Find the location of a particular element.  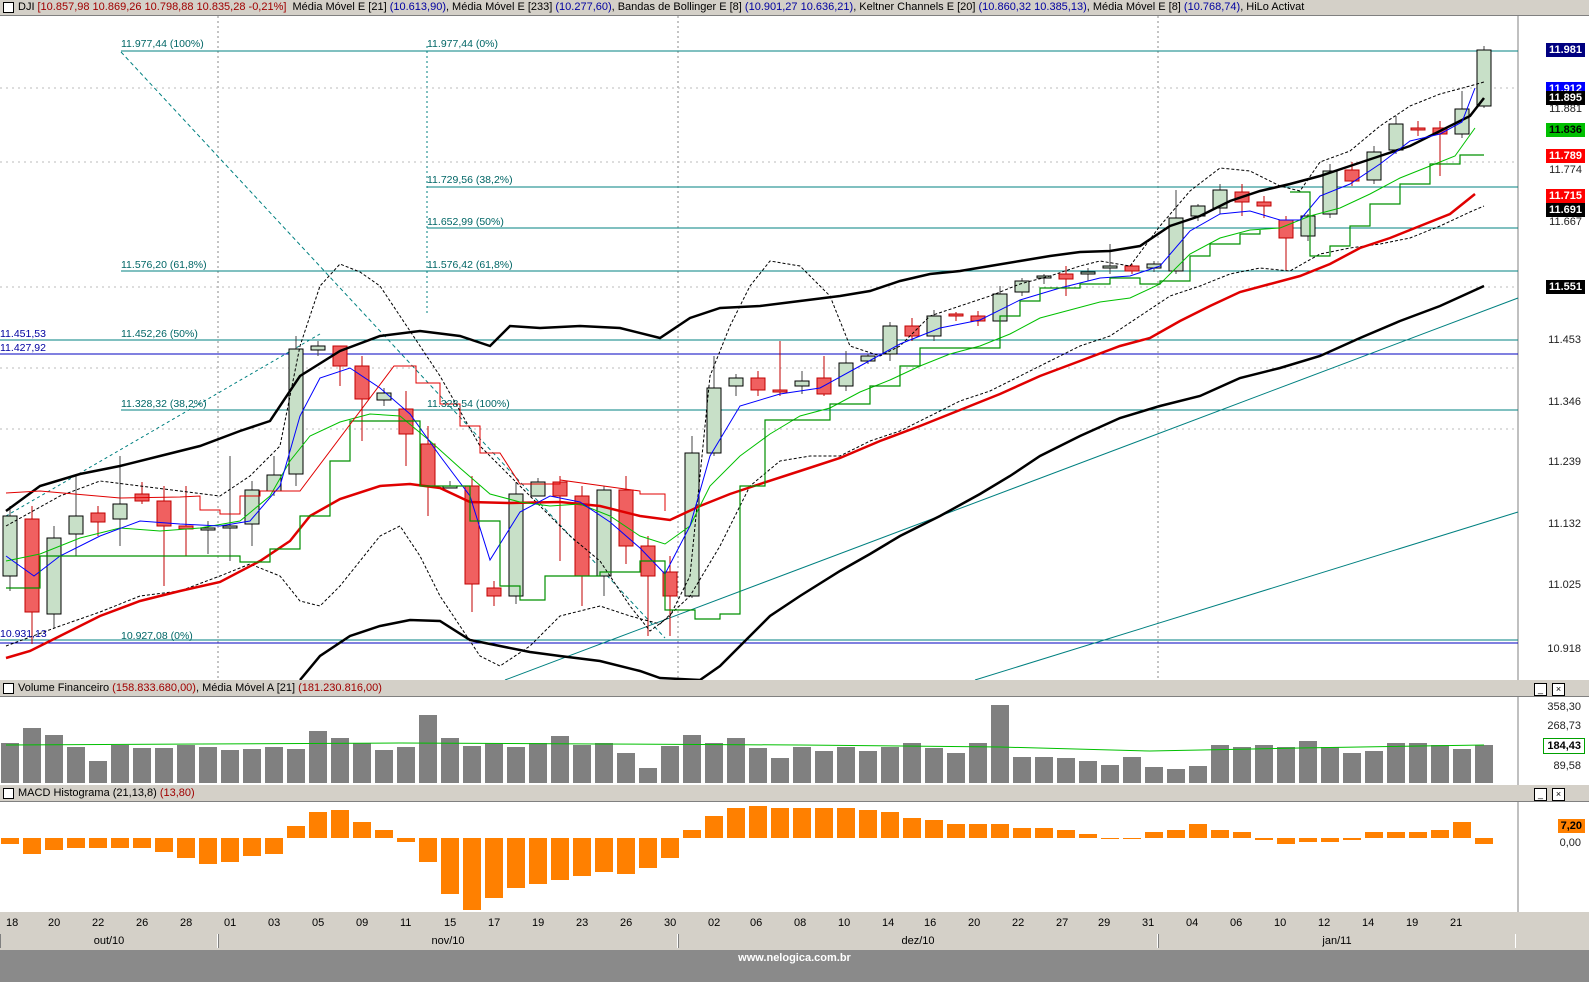

price-tag: 11.836 is located at coordinates (1565, 130).